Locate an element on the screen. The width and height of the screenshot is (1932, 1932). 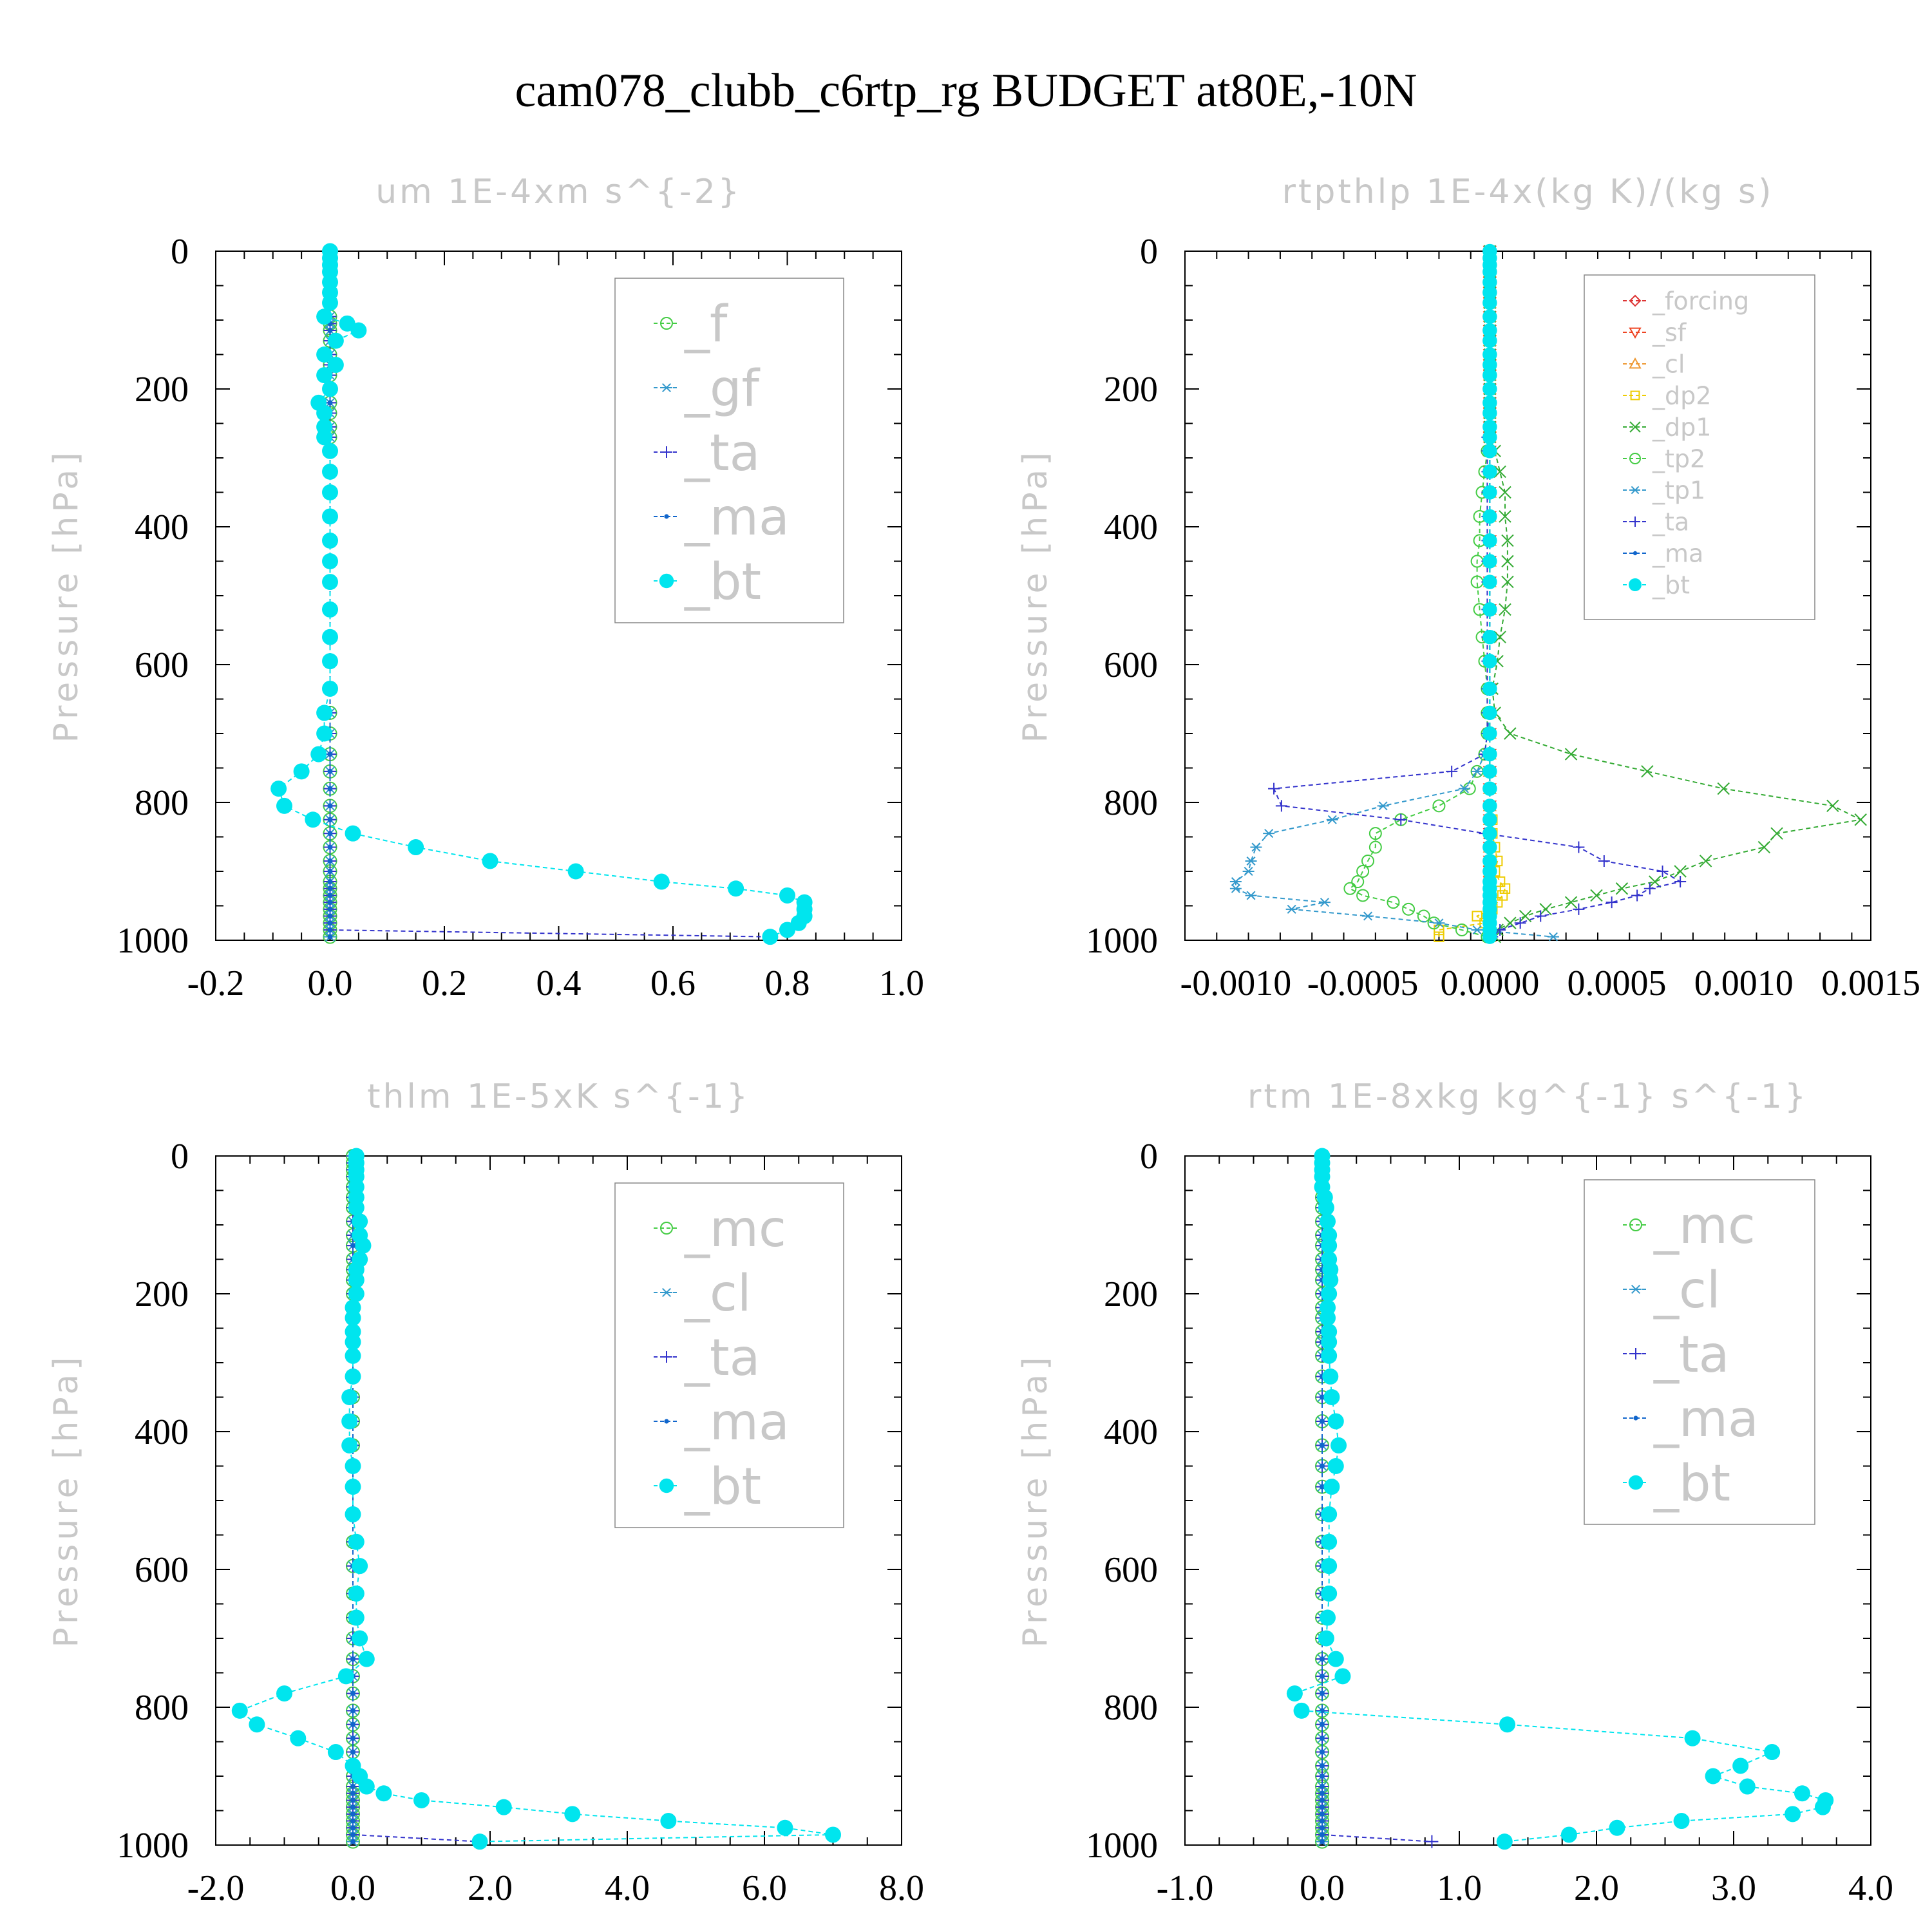
panel-title: rtpthlp 1E-4x(kg K)/(kg s) is located at coordinates (1528, 192).